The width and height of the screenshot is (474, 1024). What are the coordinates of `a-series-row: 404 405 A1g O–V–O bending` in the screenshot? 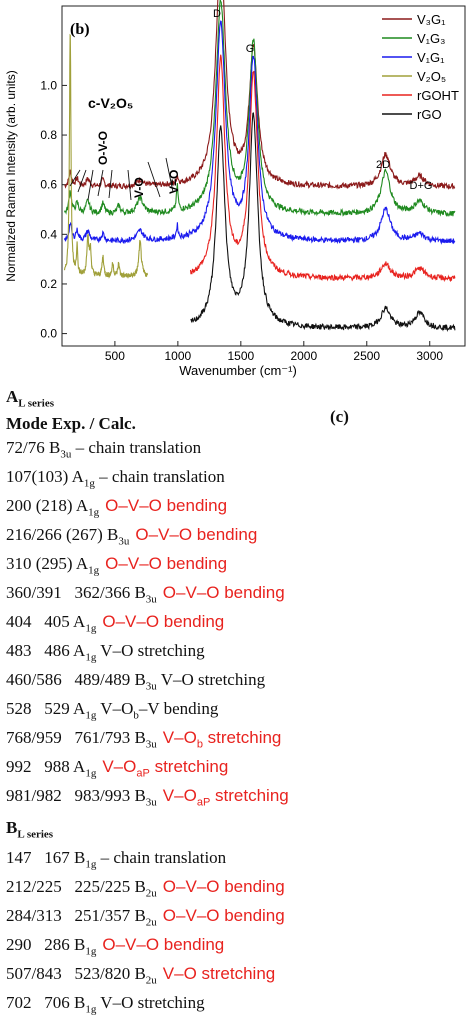 It's located at (115, 625).